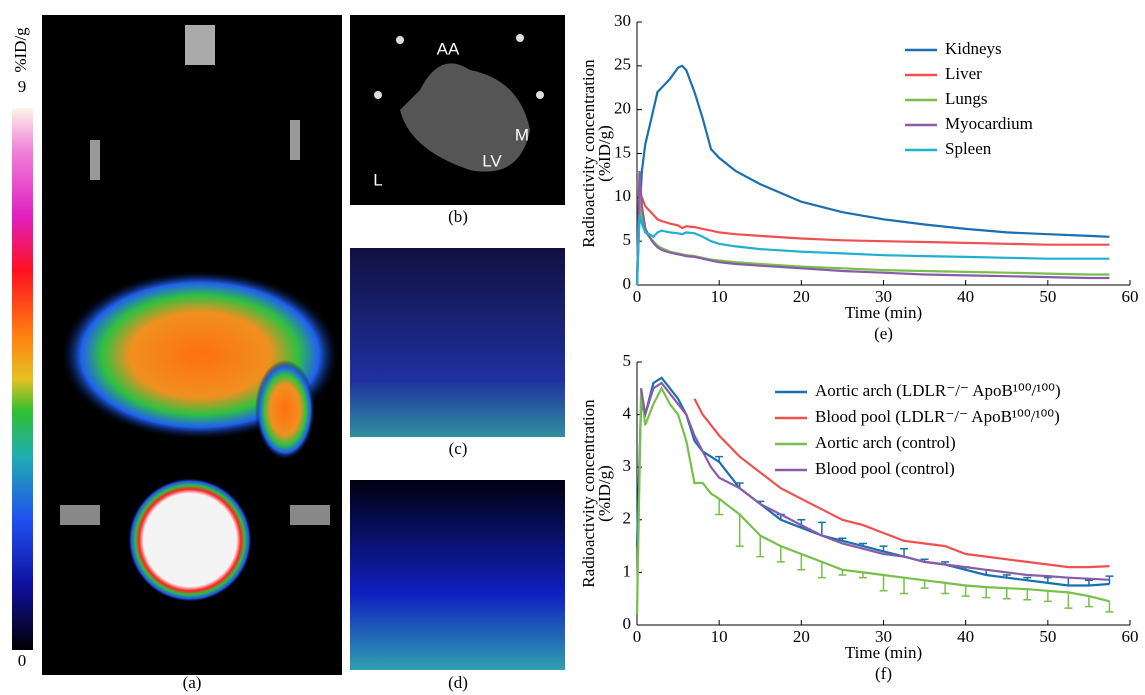  What do you see at coordinates (973, 48) in the screenshot?
I see `legend-label: Kidneys` at bounding box center [973, 48].